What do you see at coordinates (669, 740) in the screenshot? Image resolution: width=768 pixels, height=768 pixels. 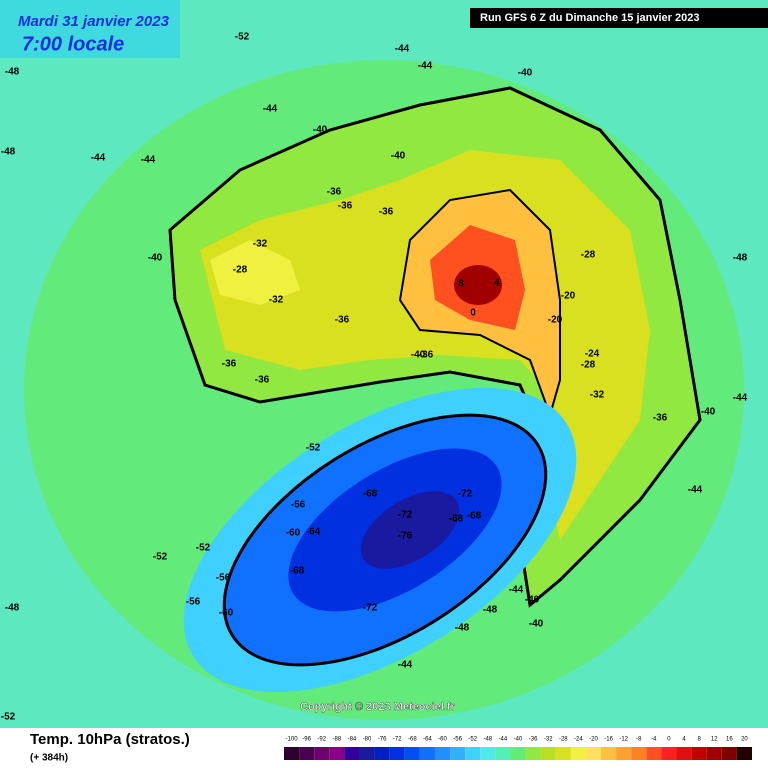 I see `legend-tick-label: 0` at bounding box center [669, 740].